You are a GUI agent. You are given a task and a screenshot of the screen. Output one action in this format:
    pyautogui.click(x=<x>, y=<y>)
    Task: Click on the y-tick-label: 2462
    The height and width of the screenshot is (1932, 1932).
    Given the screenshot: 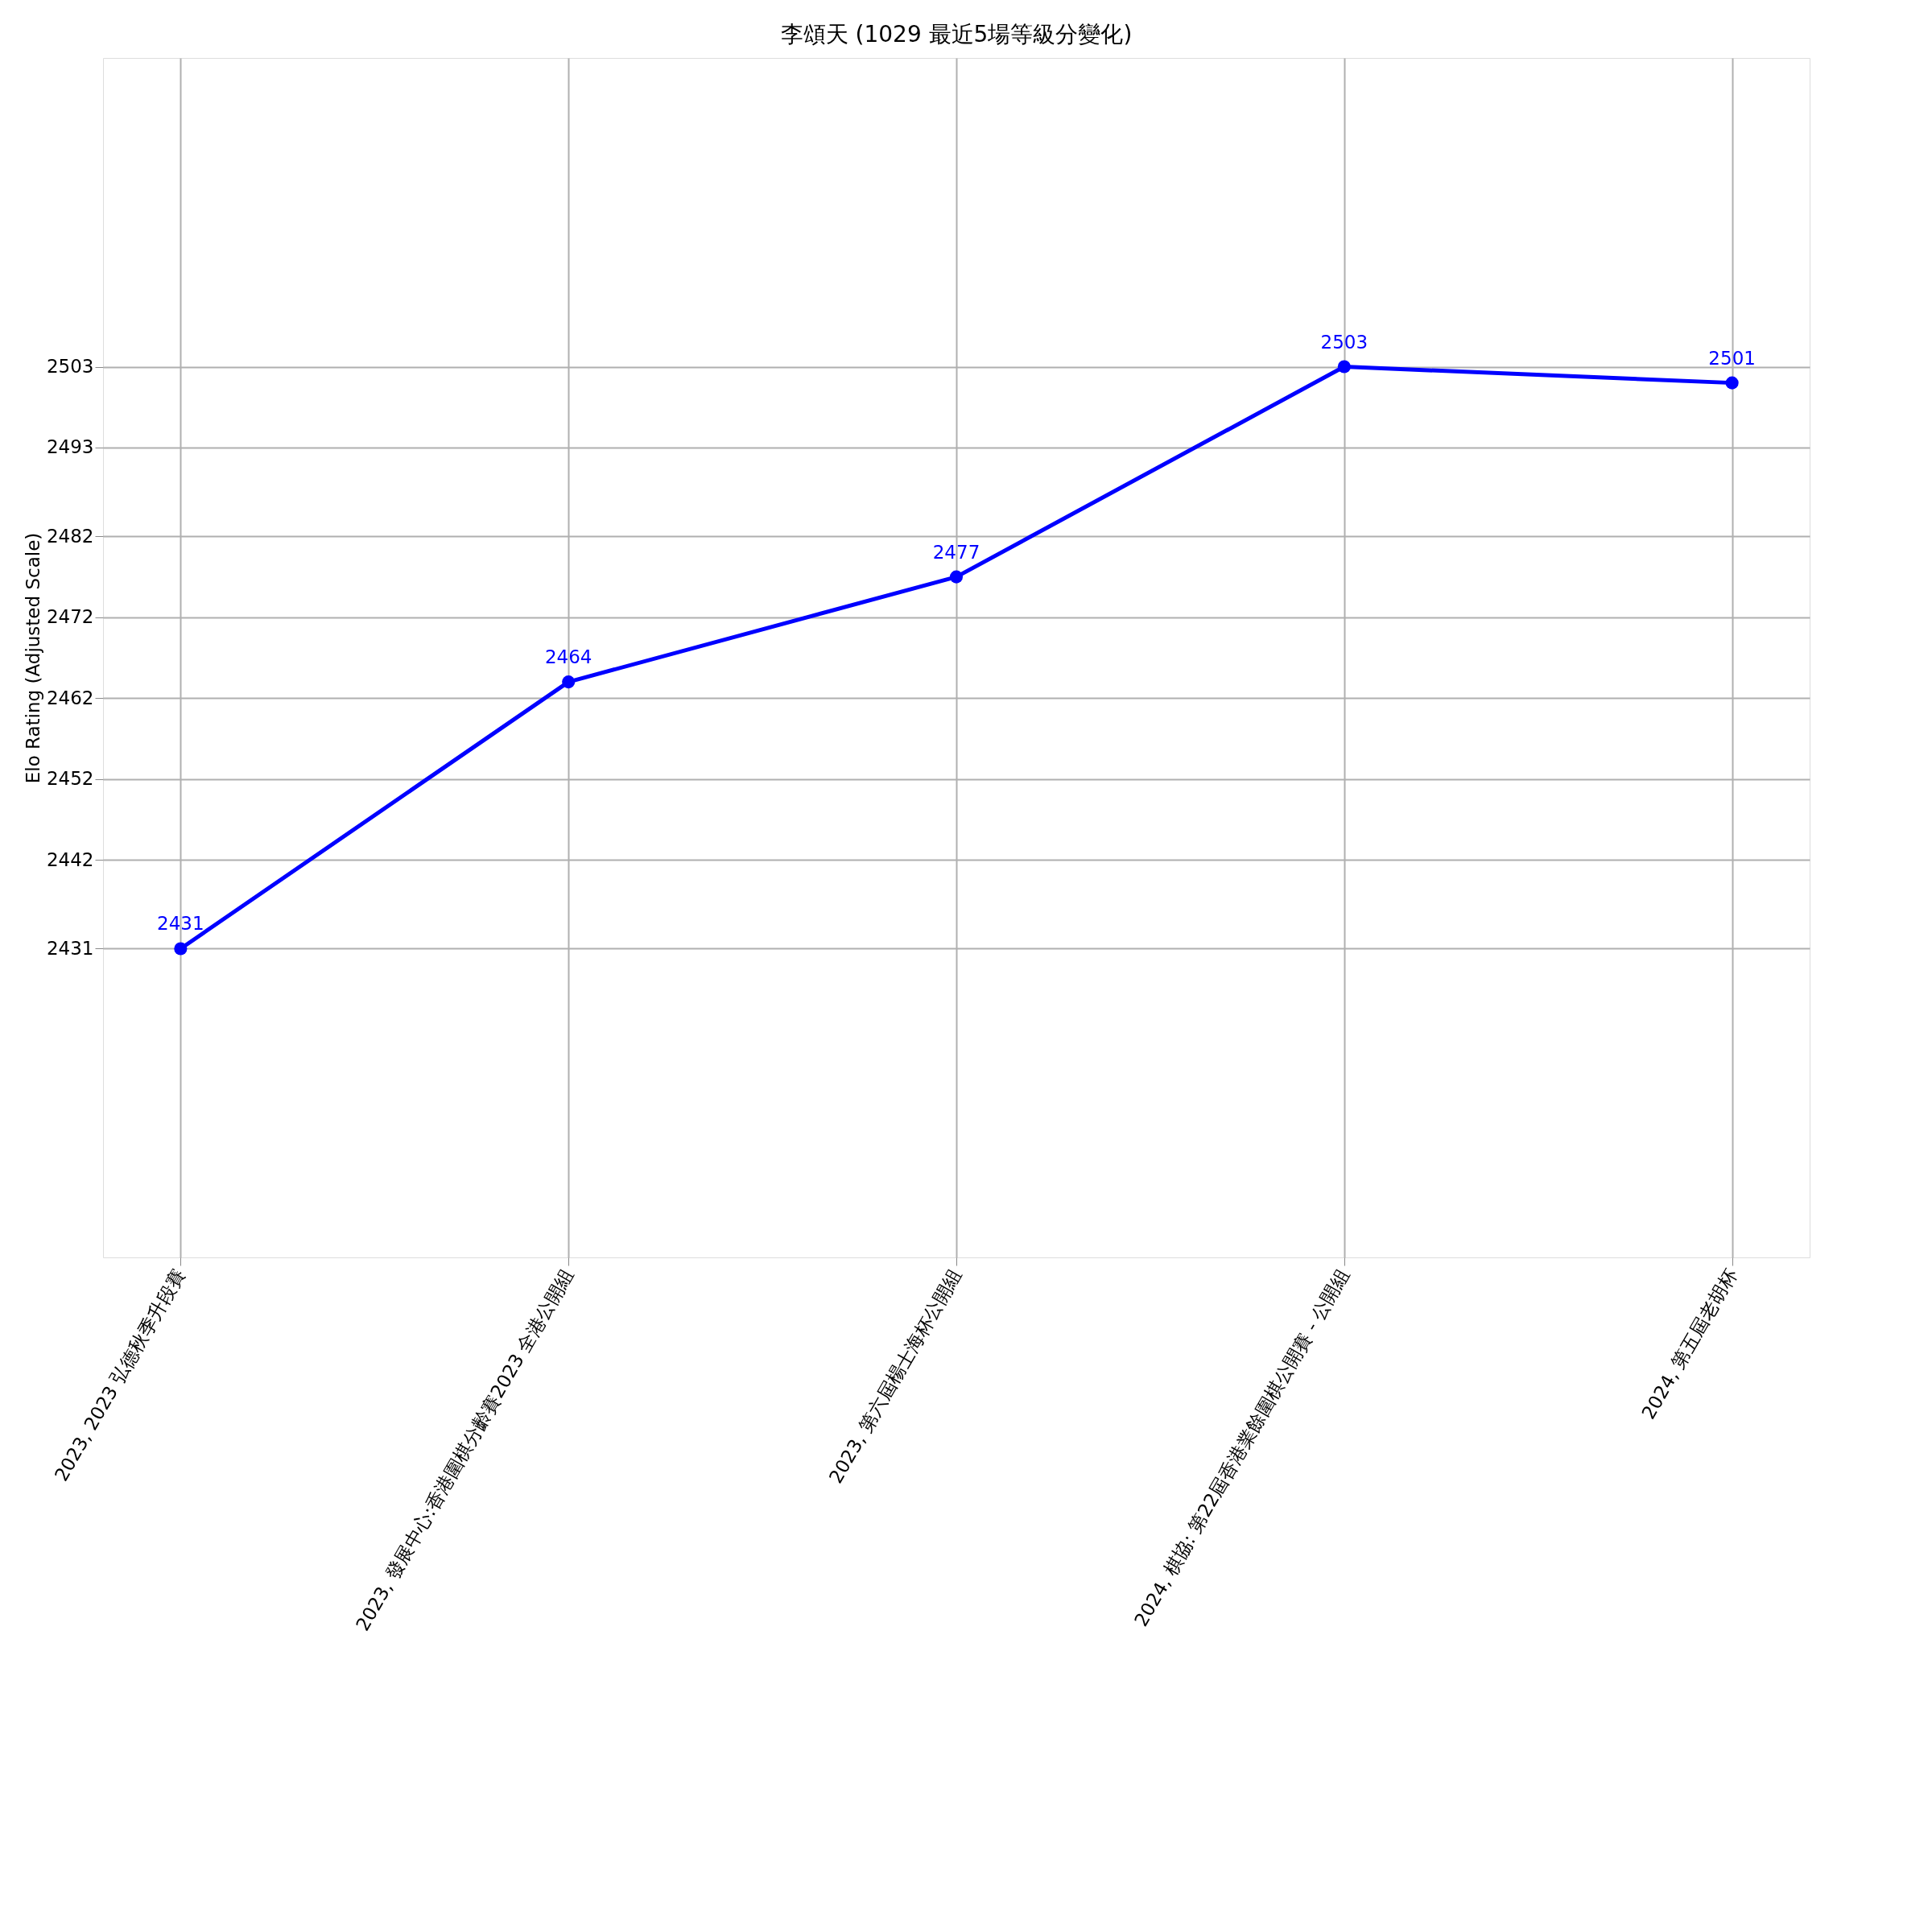 What is the action you would take?
    pyautogui.click(x=70, y=697)
    